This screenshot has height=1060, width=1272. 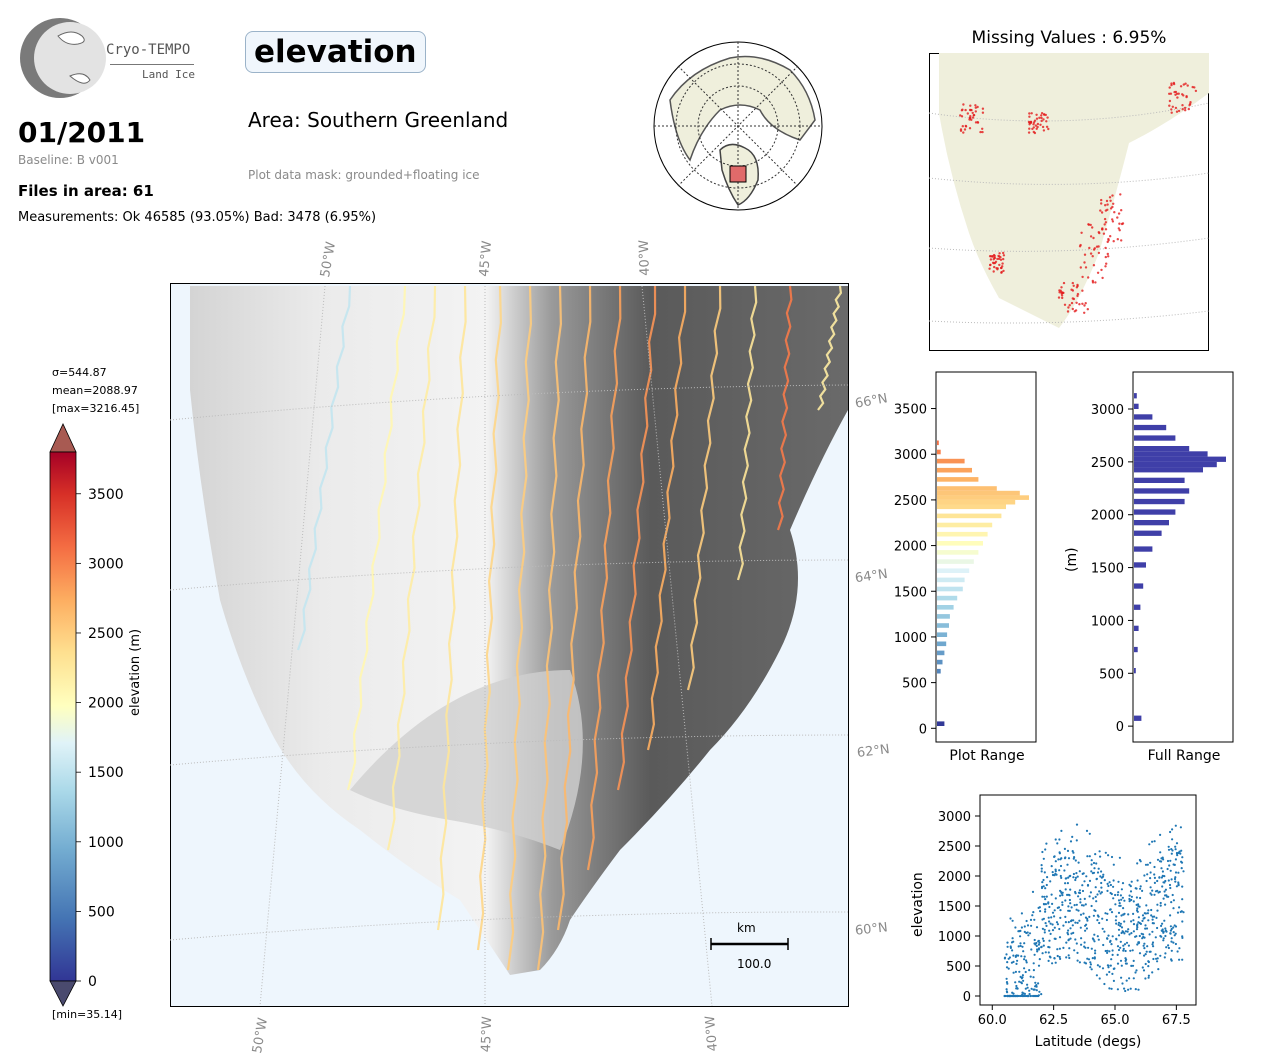 What do you see at coordinates (168, 74) in the screenshot?
I see `logo-subtitle: Land Ice` at bounding box center [168, 74].